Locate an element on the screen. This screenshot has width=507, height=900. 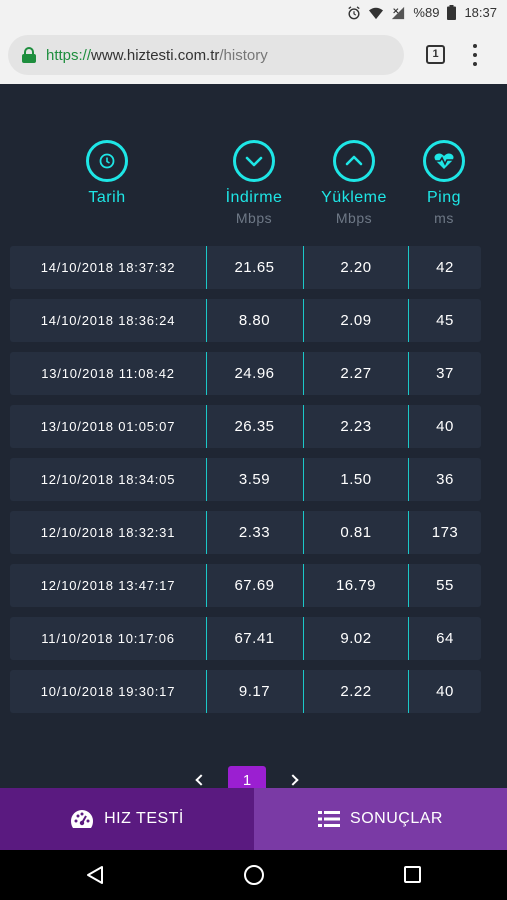
history-row: 13/10/2018 01:05:07 26.35 2.23 40 is located at coordinates (245, 426).